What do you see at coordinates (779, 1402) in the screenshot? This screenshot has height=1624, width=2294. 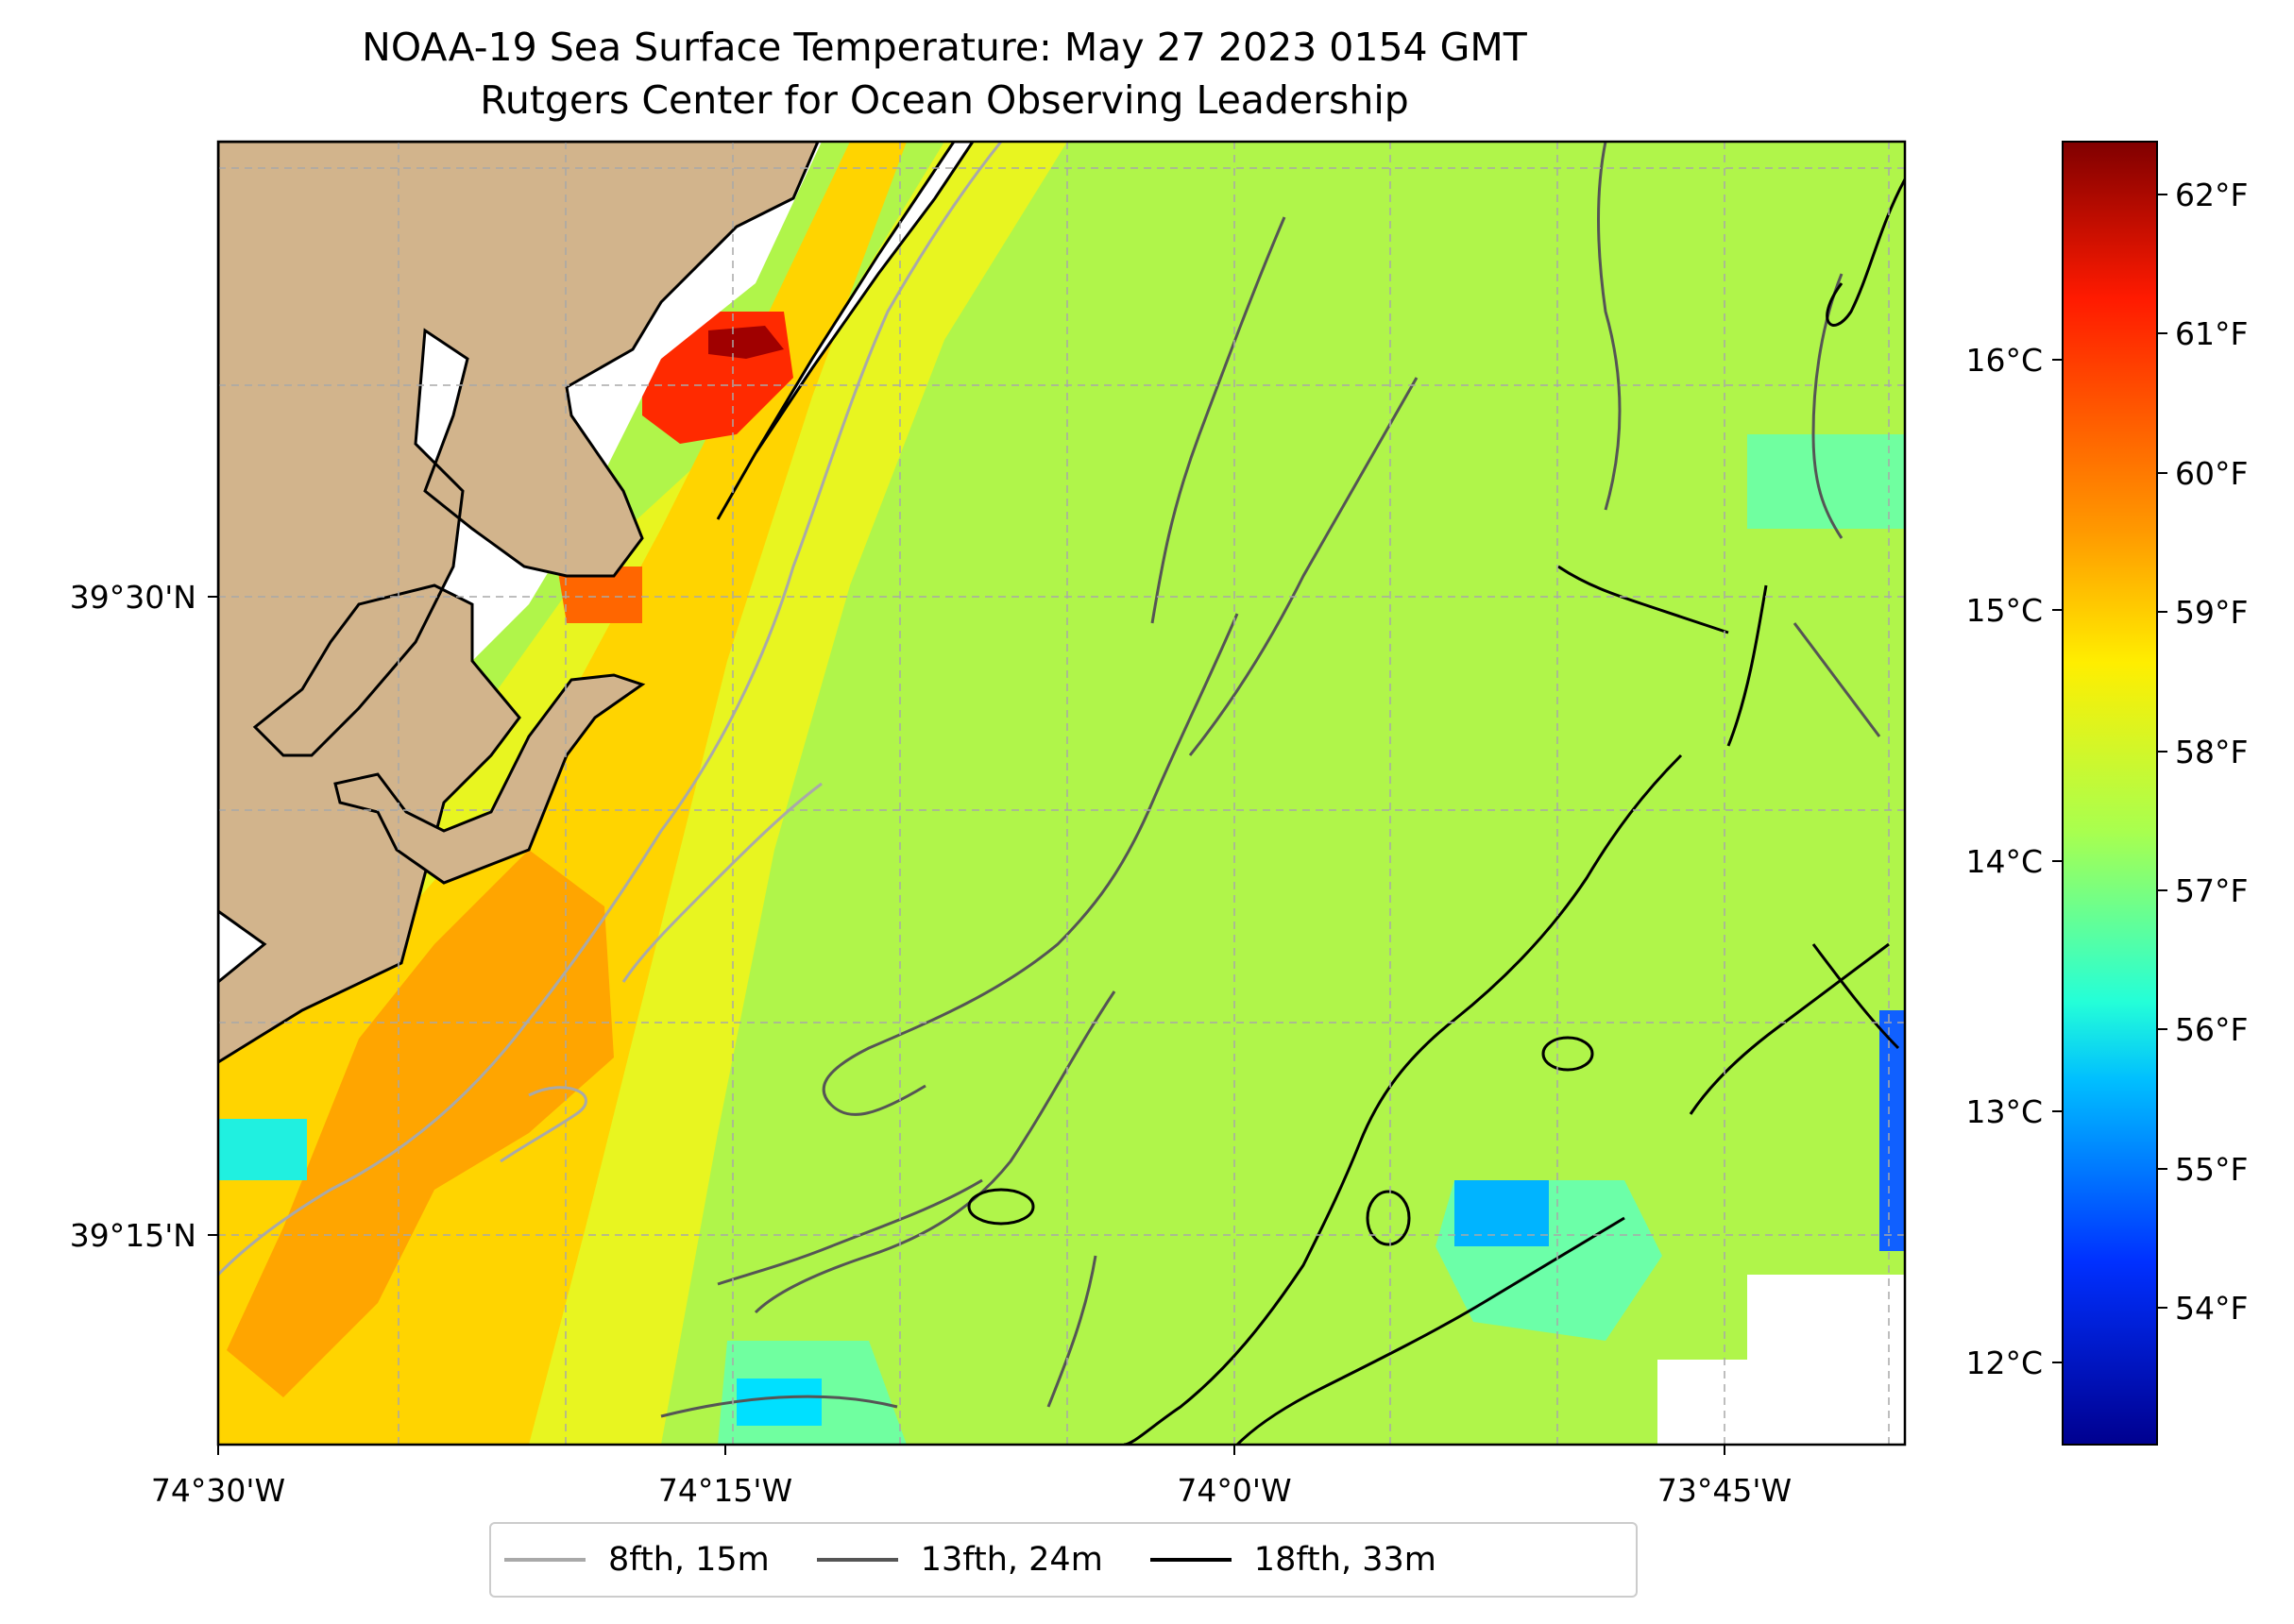 I see `sst-cyan-south` at bounding box center [779, 1402].